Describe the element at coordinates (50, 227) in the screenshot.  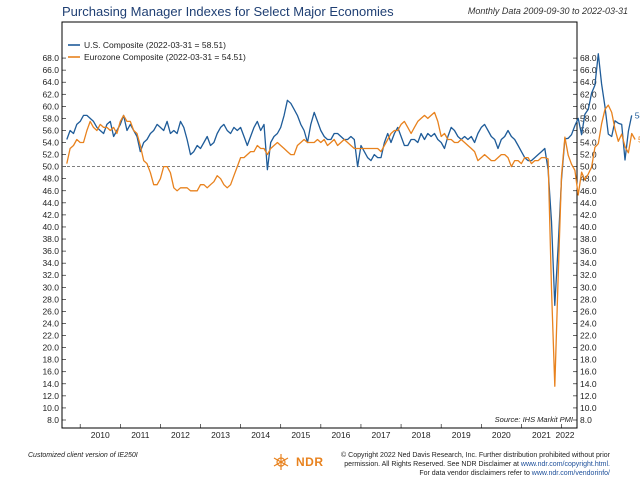
I see `y-tick-label-left: 40.0` at that location.